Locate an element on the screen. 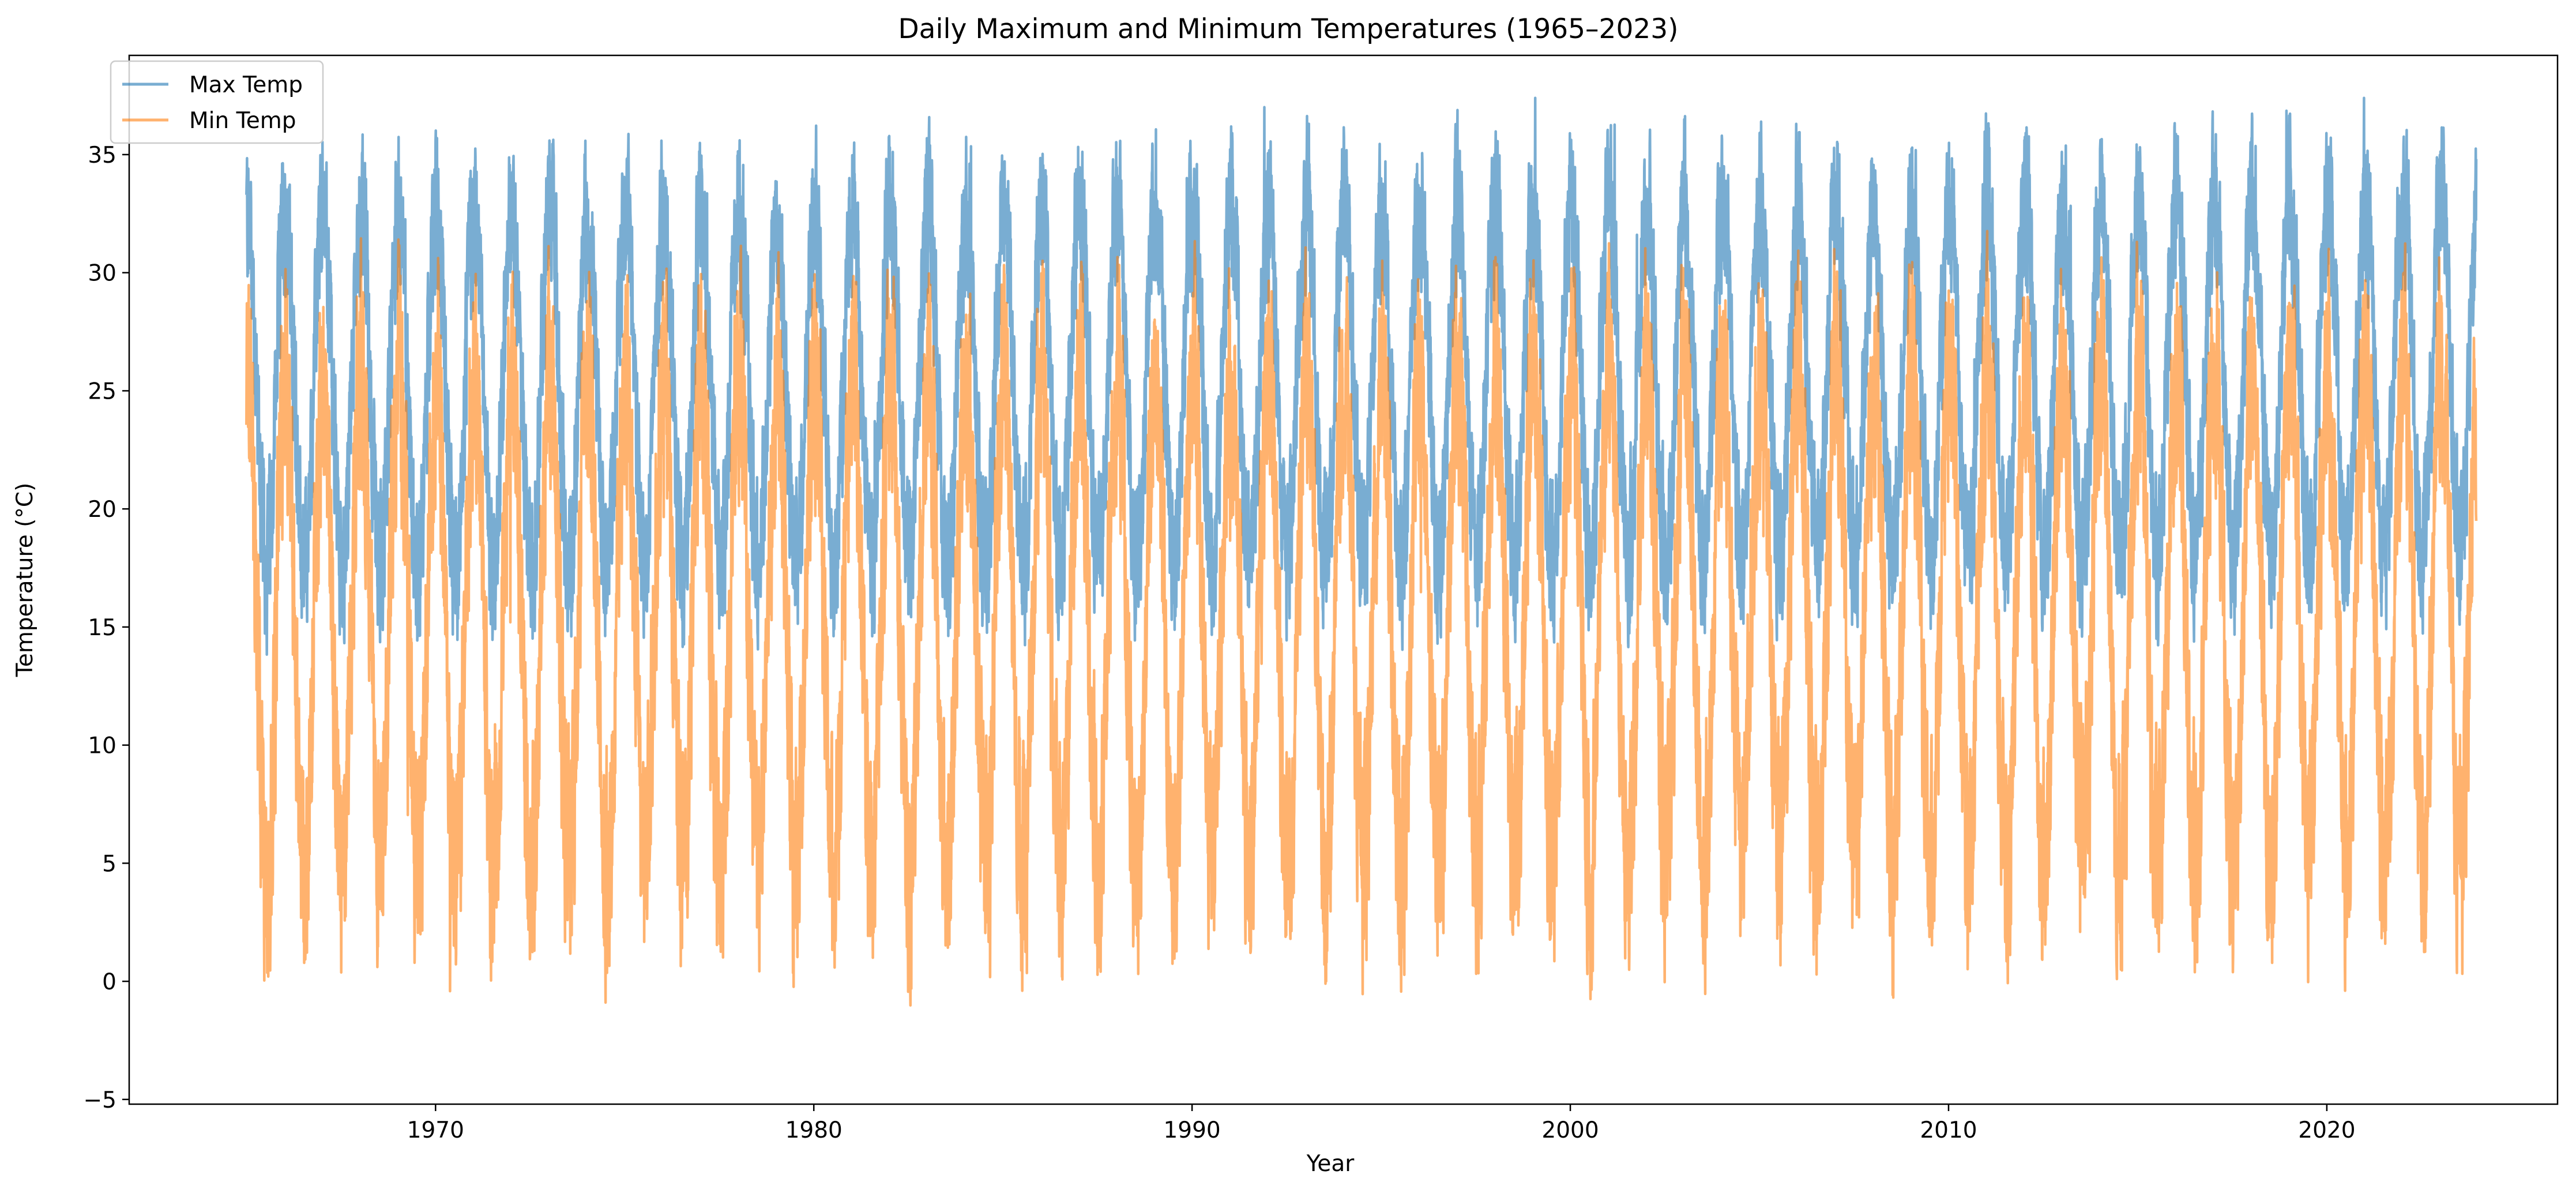 This screenshot has height=1193, width=2576. x-axis: 1970 1980 1990 2000 2010 2020 is located at coordinates (1381, 1123).